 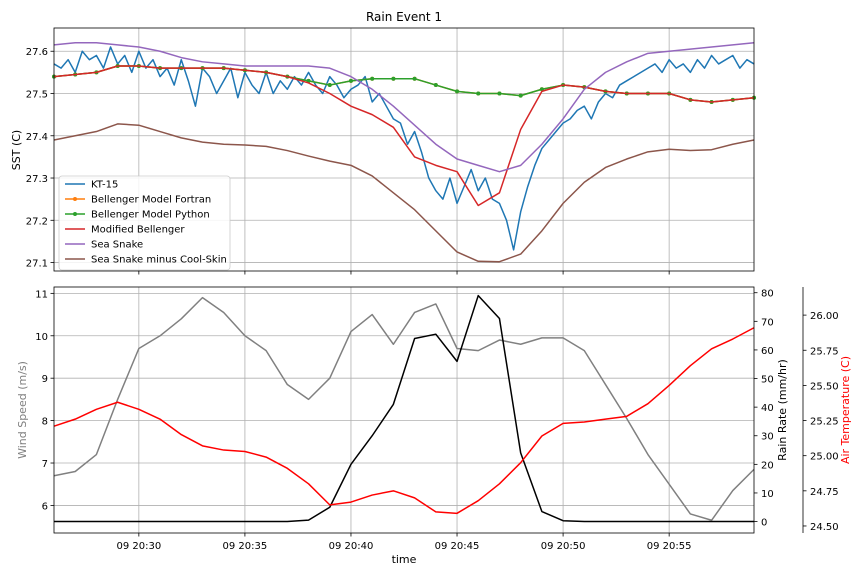 I want to click on legend-label-3: Modified Bellenger, so click(x=138, y=230).